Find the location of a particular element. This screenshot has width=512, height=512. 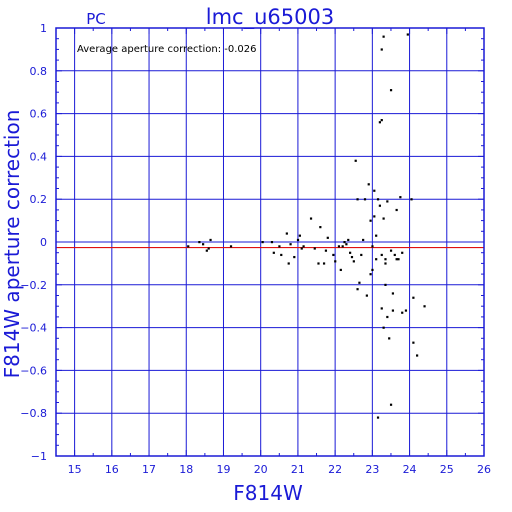

x-tick-label: 20 is located at coordinates (261, 469).